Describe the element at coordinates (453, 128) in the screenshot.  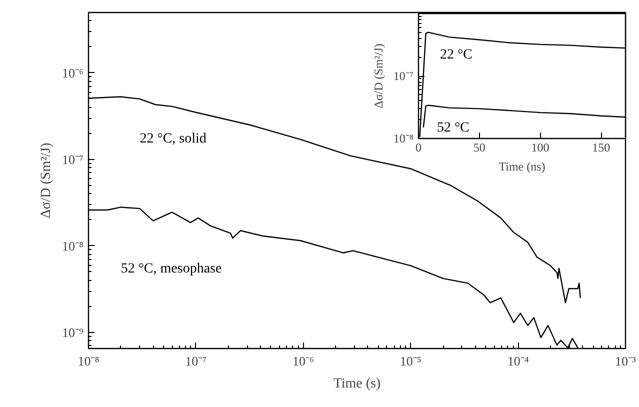
I see `series-label: 52 °C` at that location.